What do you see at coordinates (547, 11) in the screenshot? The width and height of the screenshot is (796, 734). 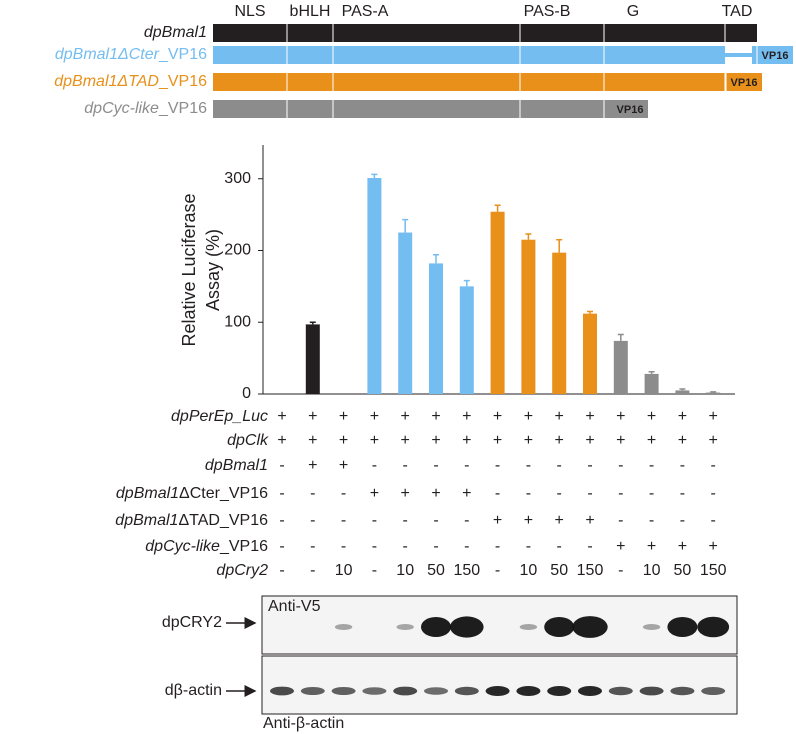 I see `domain-label: PAS-B` at bounding box center [547, 11].